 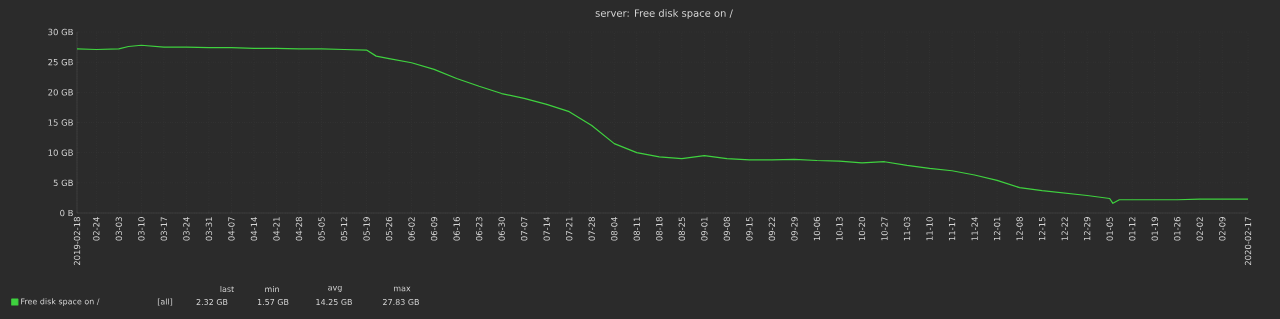 I want to click on x-tick-label: 12-22, so click(x=1064, y=229).